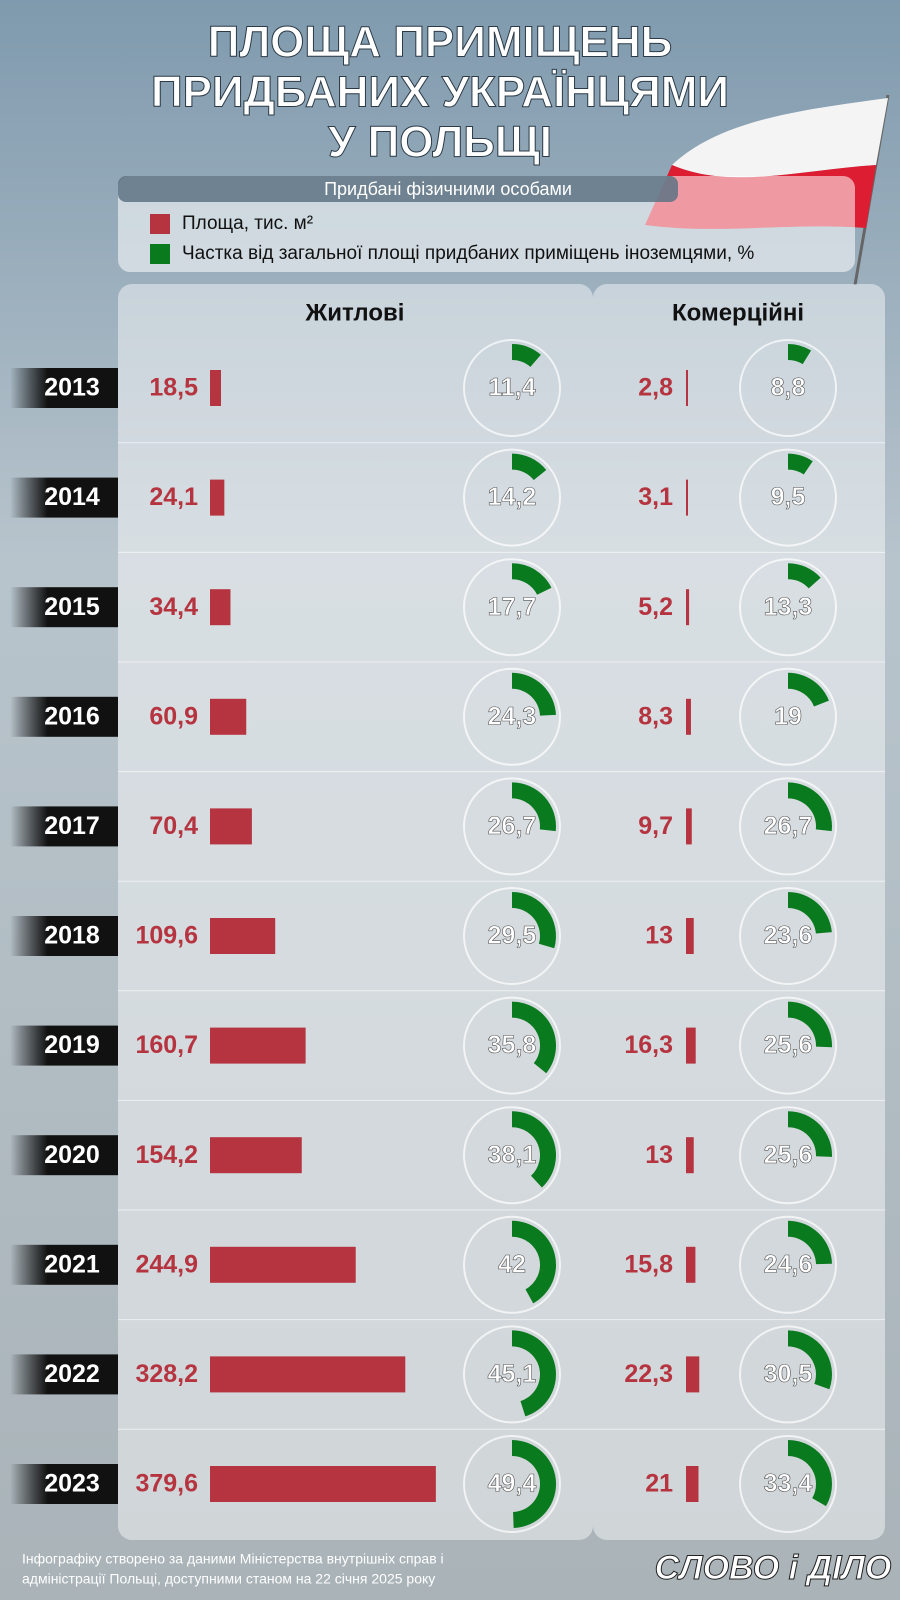 The width and height of the screenshot is (900, 1600). Describe the element at coordinates (440, 142) in the screenshot. I see `title-line: У ПОЛЬЩІ` at that location.